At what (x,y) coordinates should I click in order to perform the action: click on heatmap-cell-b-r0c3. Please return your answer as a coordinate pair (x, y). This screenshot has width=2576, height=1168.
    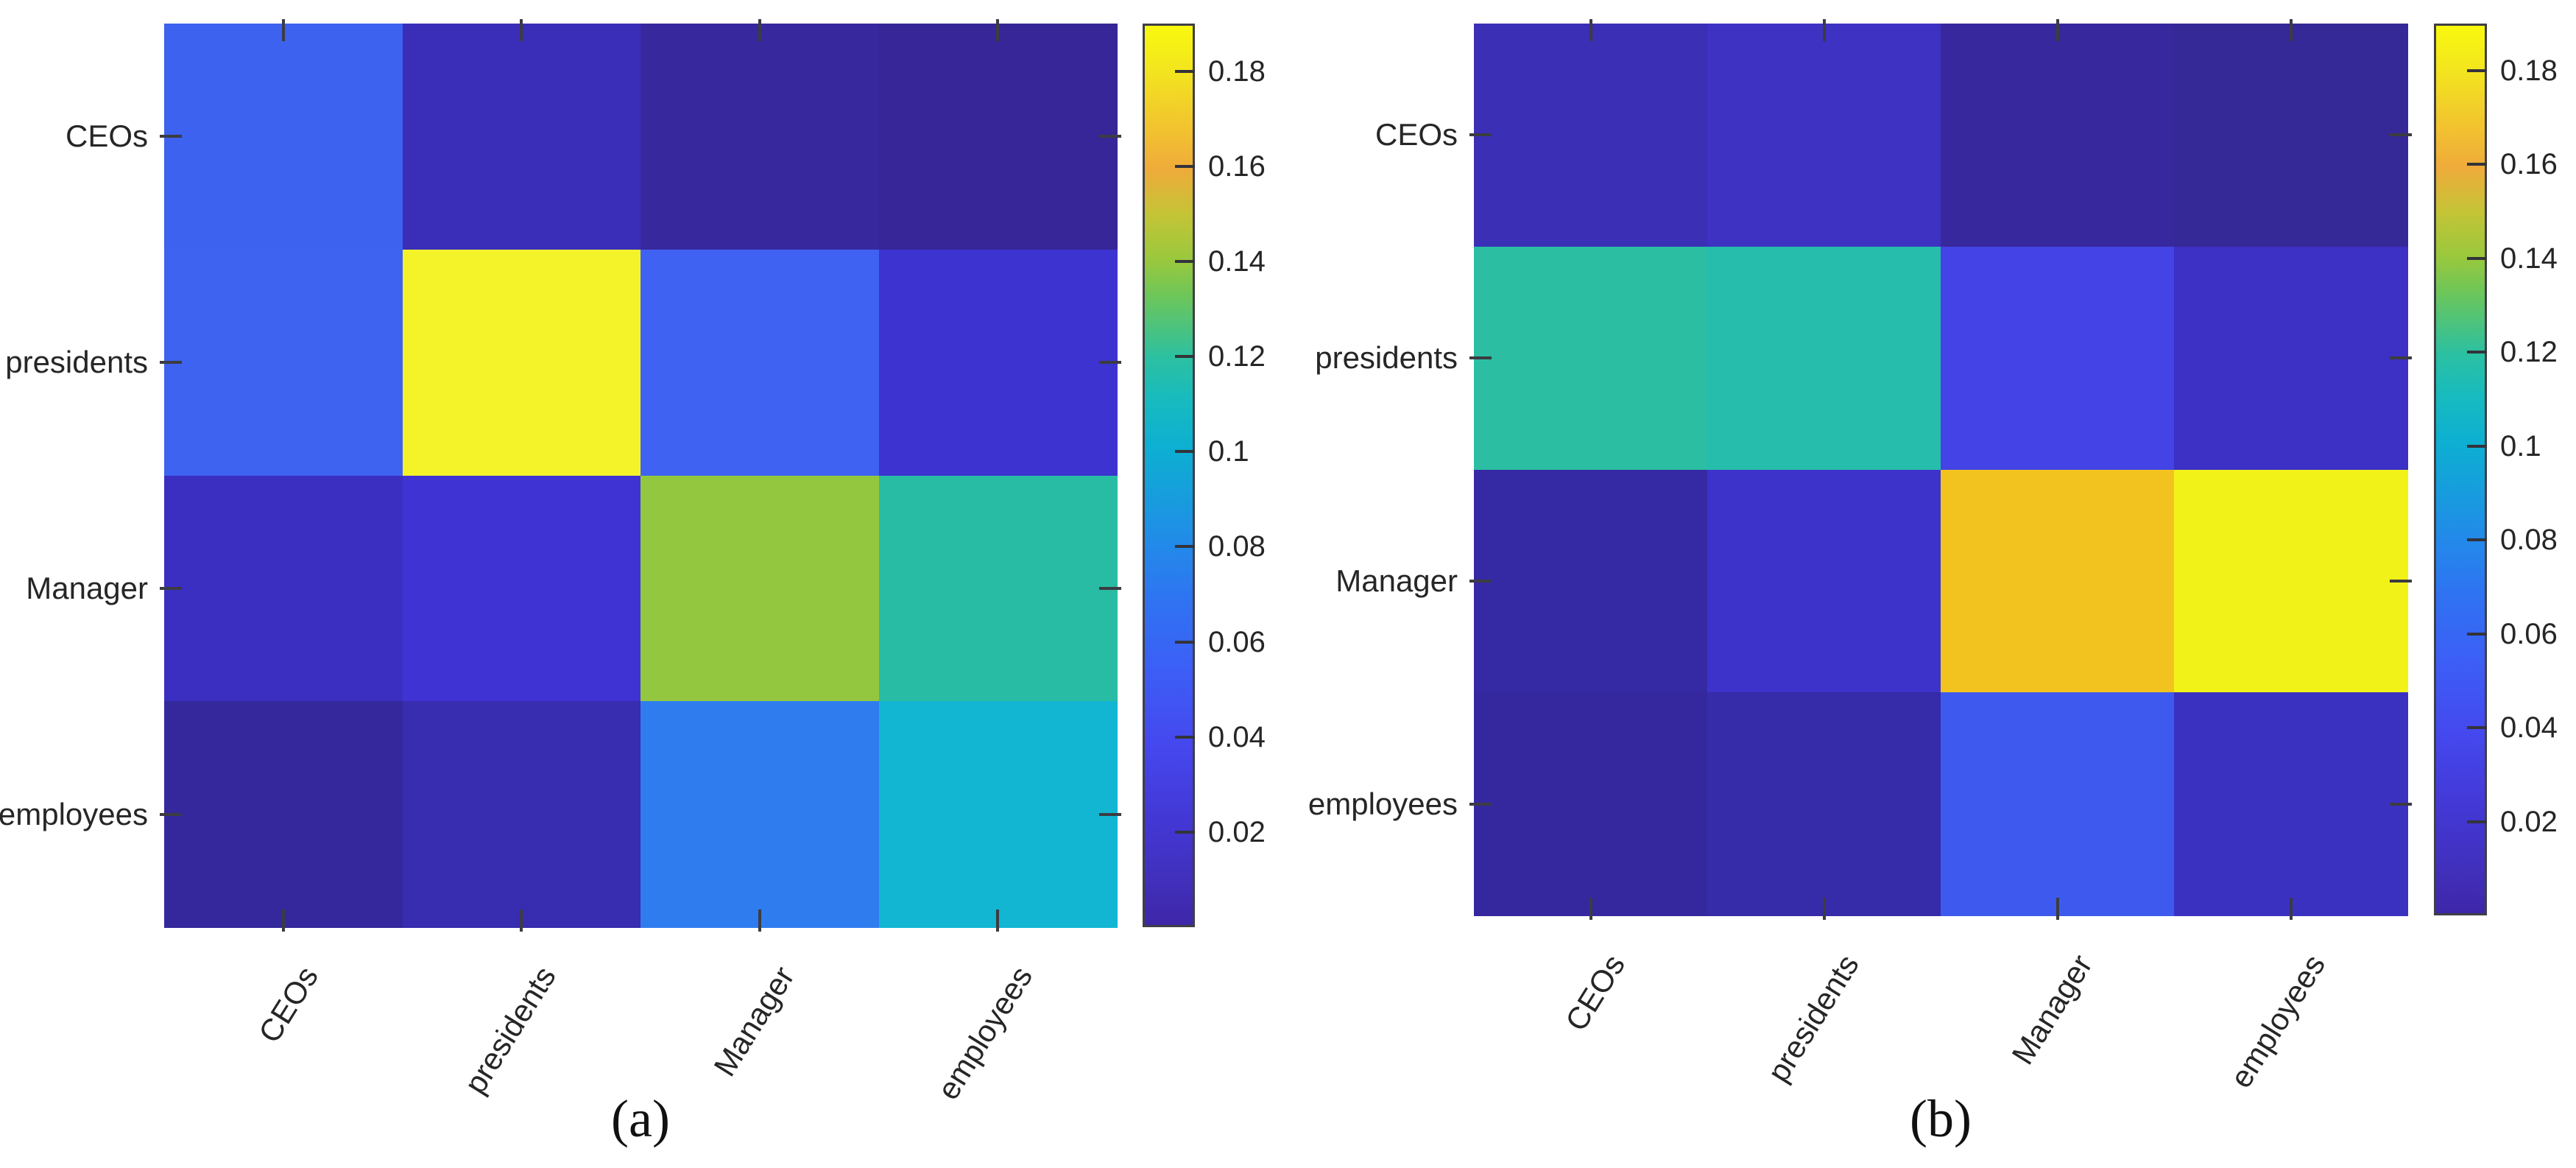
    Looking at the image, I should click on (2291, 135).